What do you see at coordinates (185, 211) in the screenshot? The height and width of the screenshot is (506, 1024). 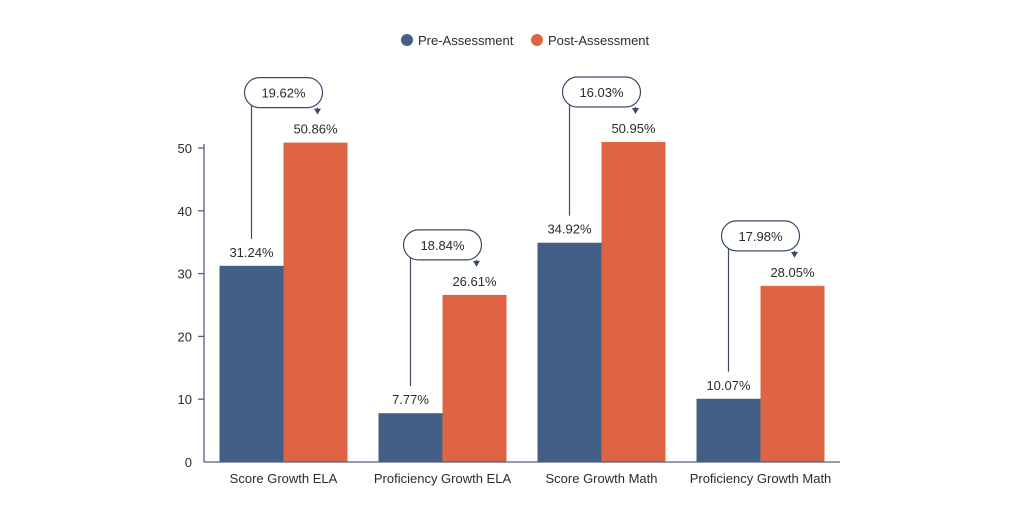 I see `y-tick-label: 40` at bounding box center [185, 211].